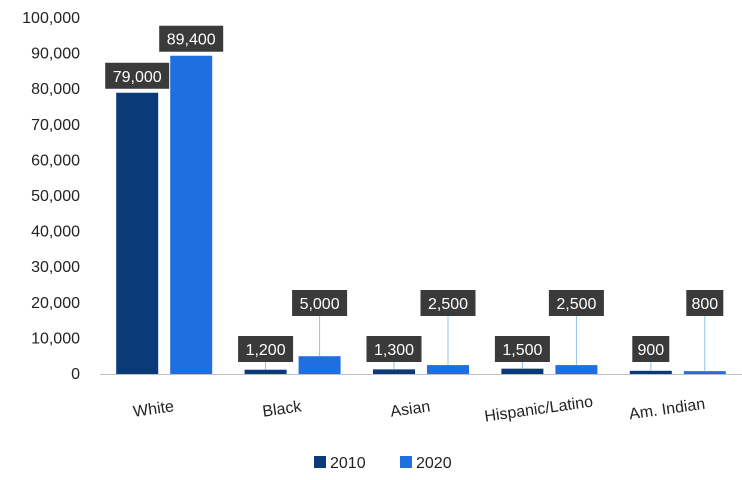 This screenshot has height=480, width=742. Describe the element at coordinates (348, 463) in the screenshot. I see `legend-label: 2010` at that location.